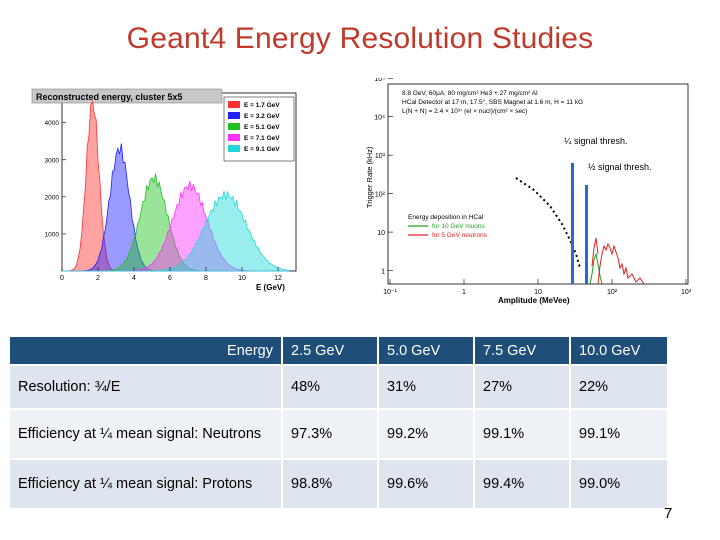 The height and width of the screenshot is (540, 720). I want to click on slide-title: Geant4 Energy Resolution Studies, so click(360, 38).